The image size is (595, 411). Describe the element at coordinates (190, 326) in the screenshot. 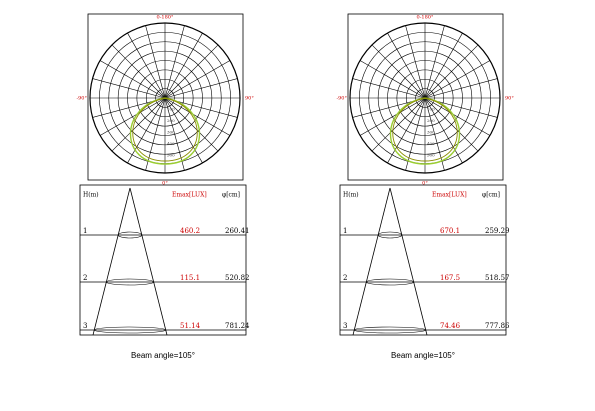

I see `table-cell: 51.14` at that location.